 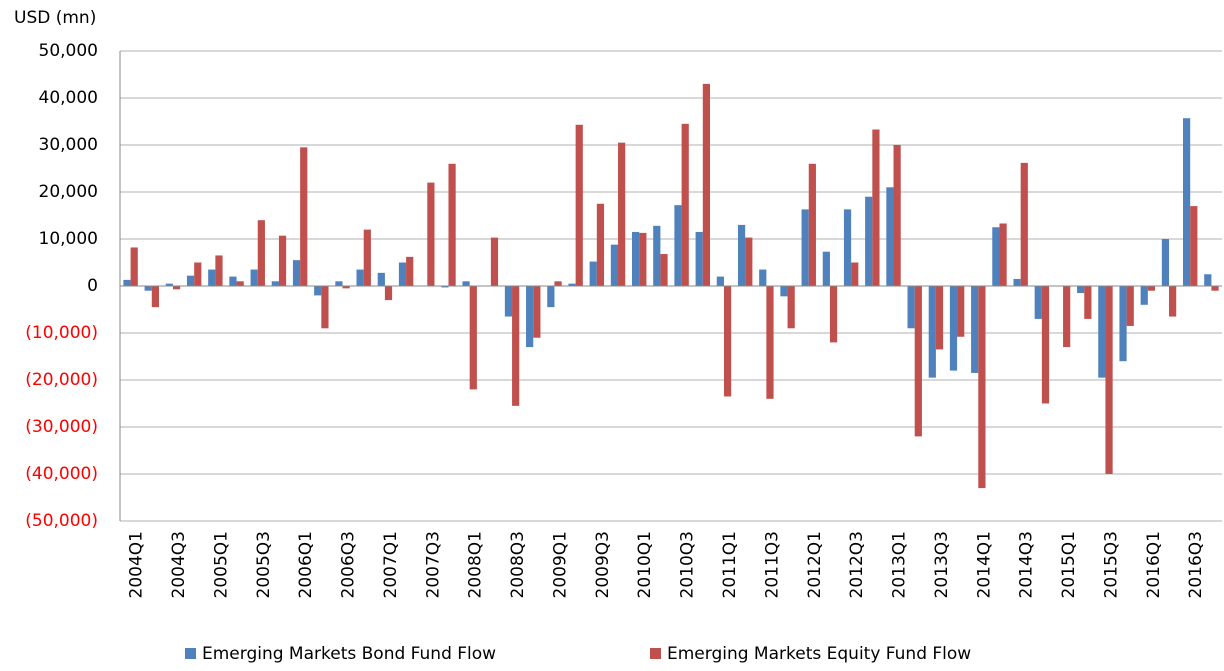 I want to click on x-tick-label: 2015Q3, so click(x=1111, y=564).